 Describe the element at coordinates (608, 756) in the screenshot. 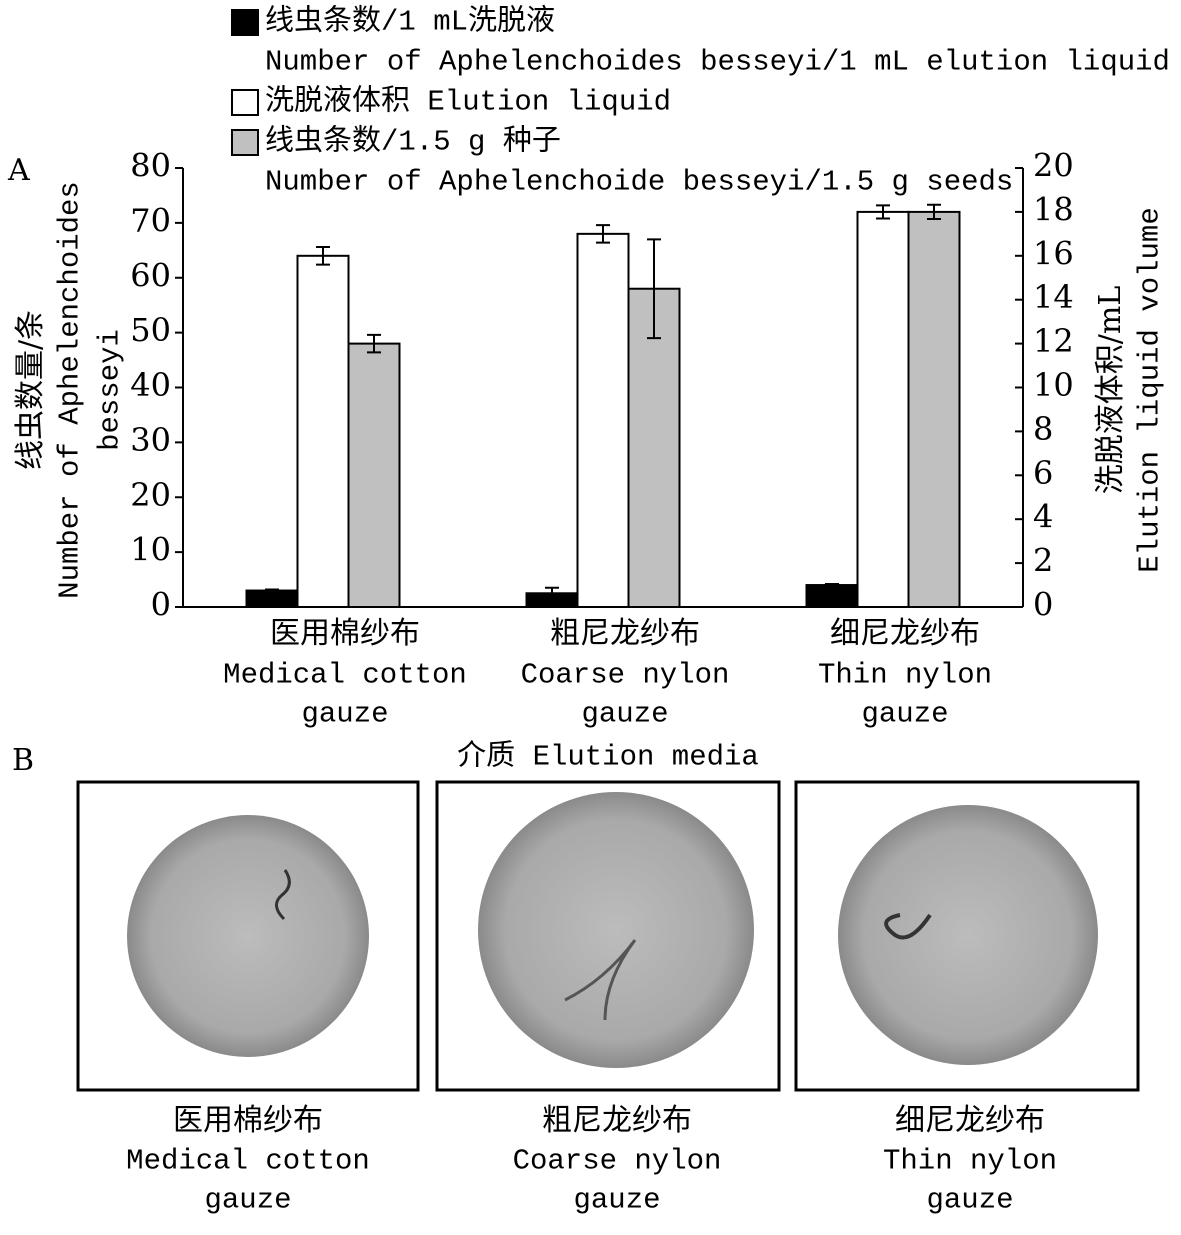

I see `x-axis-title: 介质 Elution media` at that location.